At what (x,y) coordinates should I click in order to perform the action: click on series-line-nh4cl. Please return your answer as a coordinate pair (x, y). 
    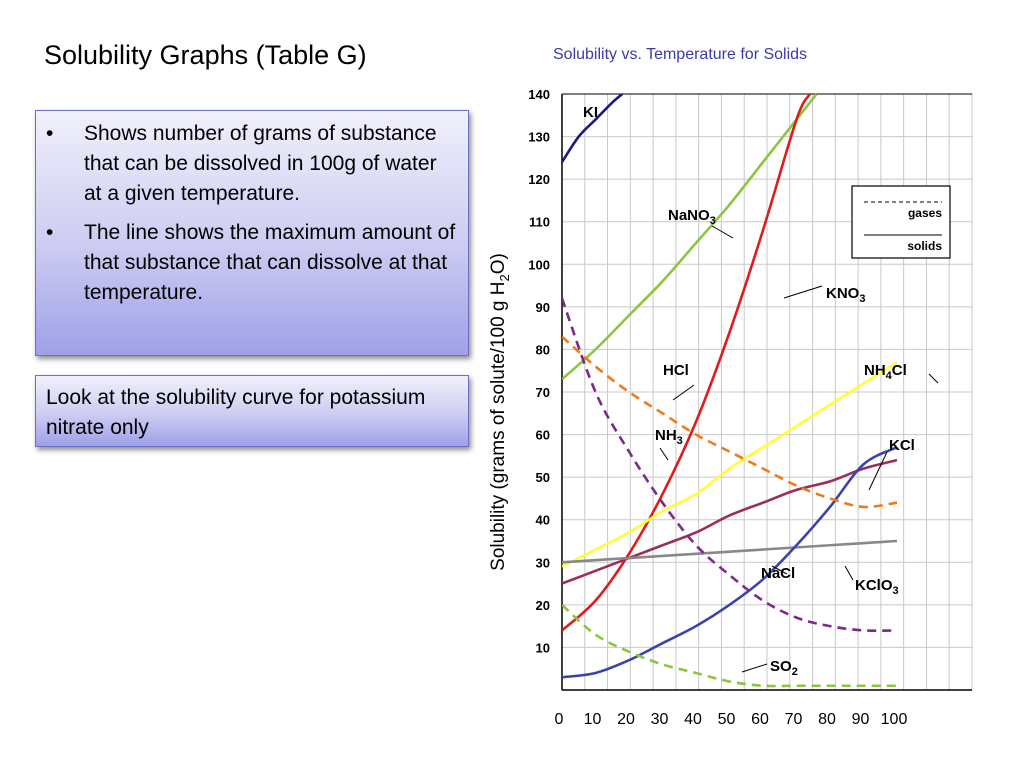
    Looking at the image, I should click on (730, 464).